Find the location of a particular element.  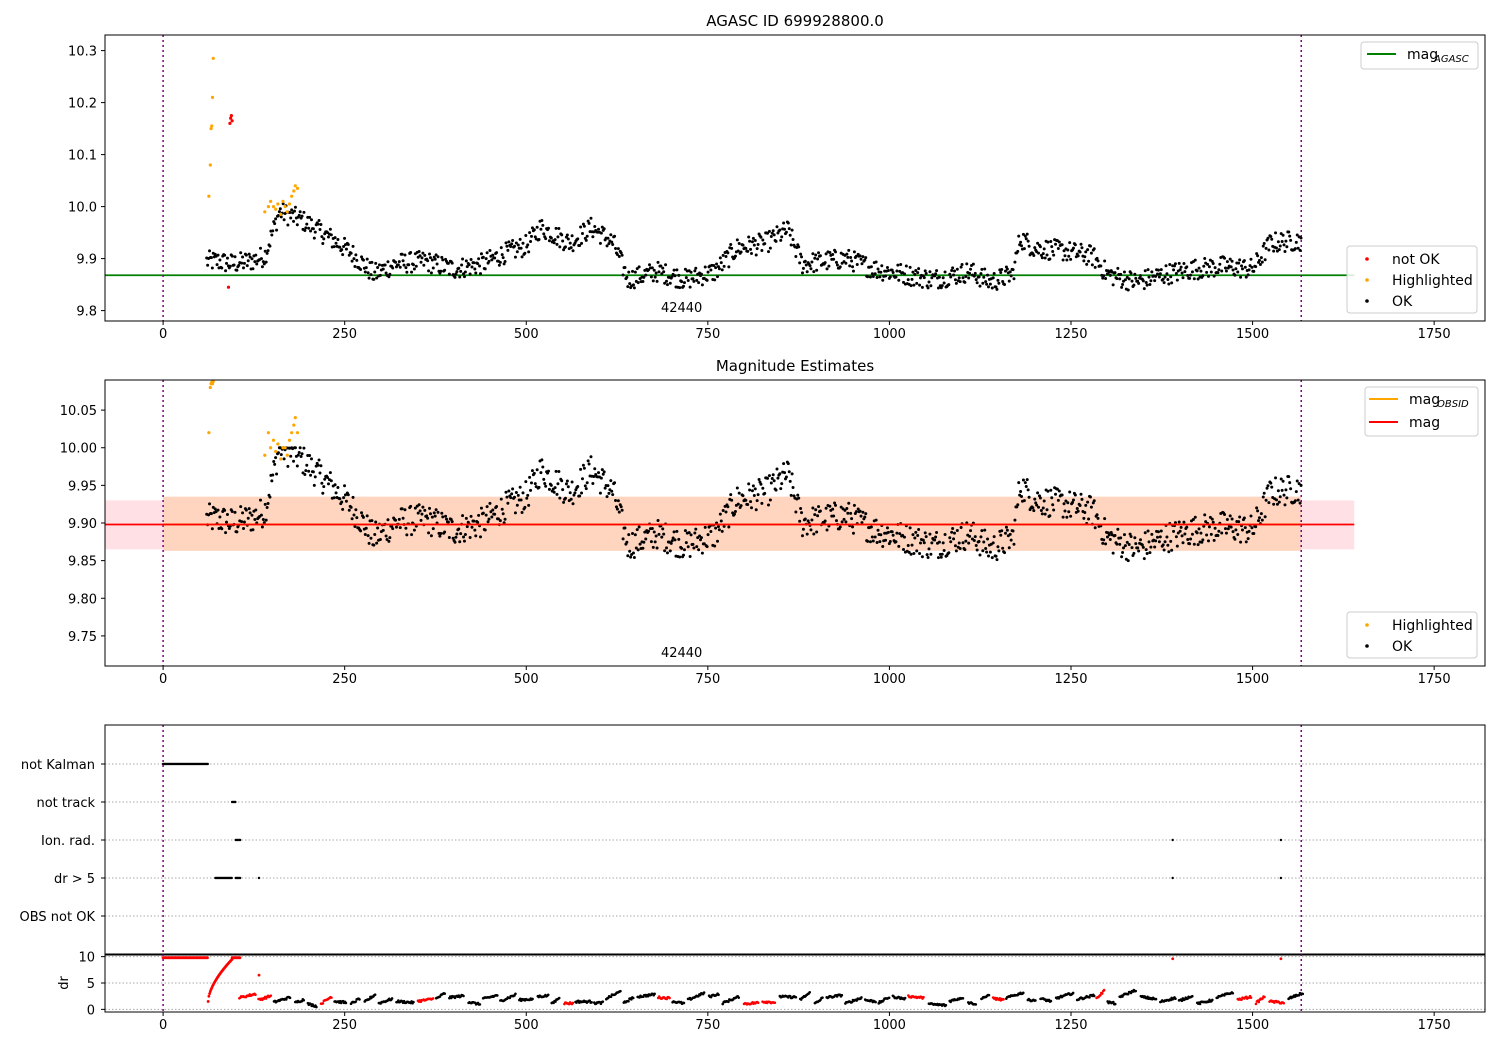

flag-point is located at coordinates (1281, 840).